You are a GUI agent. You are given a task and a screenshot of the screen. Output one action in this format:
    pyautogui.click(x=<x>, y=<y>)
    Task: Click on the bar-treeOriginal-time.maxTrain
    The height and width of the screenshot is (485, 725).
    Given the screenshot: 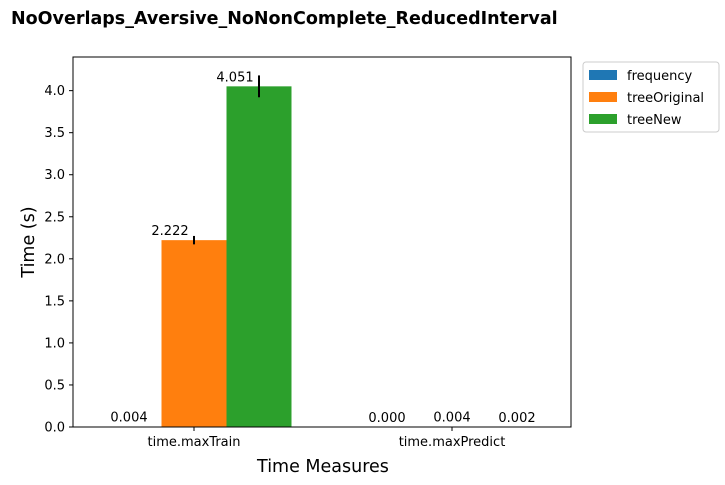 What is the action you would take?
    pyautogui.click(x=194, y=333)
    